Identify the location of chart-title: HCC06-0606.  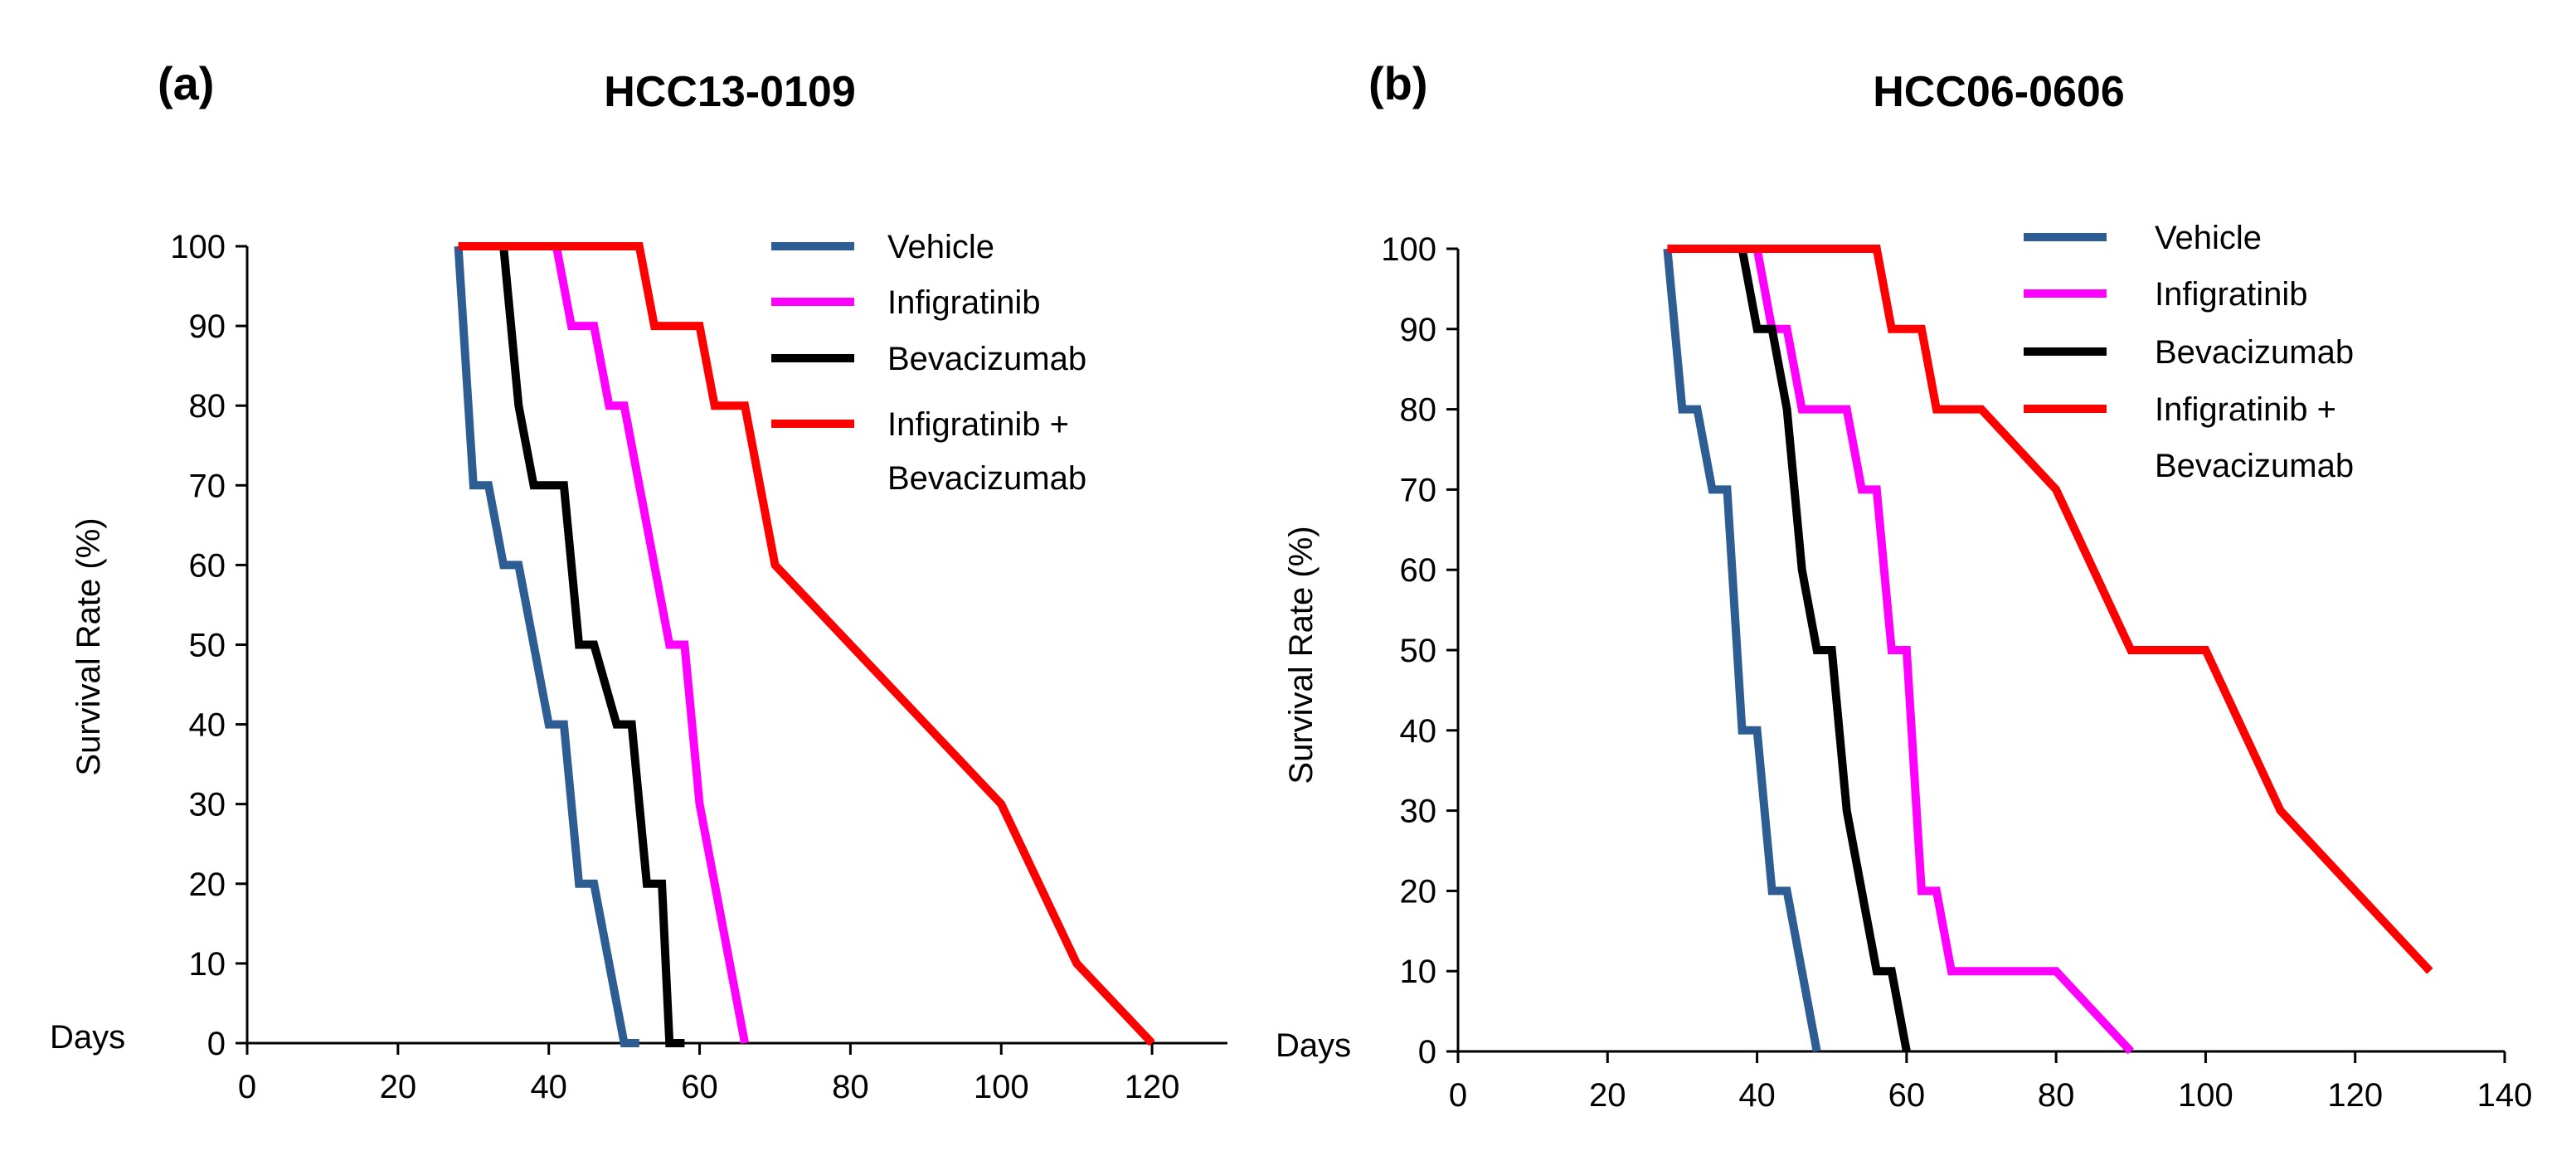
(1999, 92).